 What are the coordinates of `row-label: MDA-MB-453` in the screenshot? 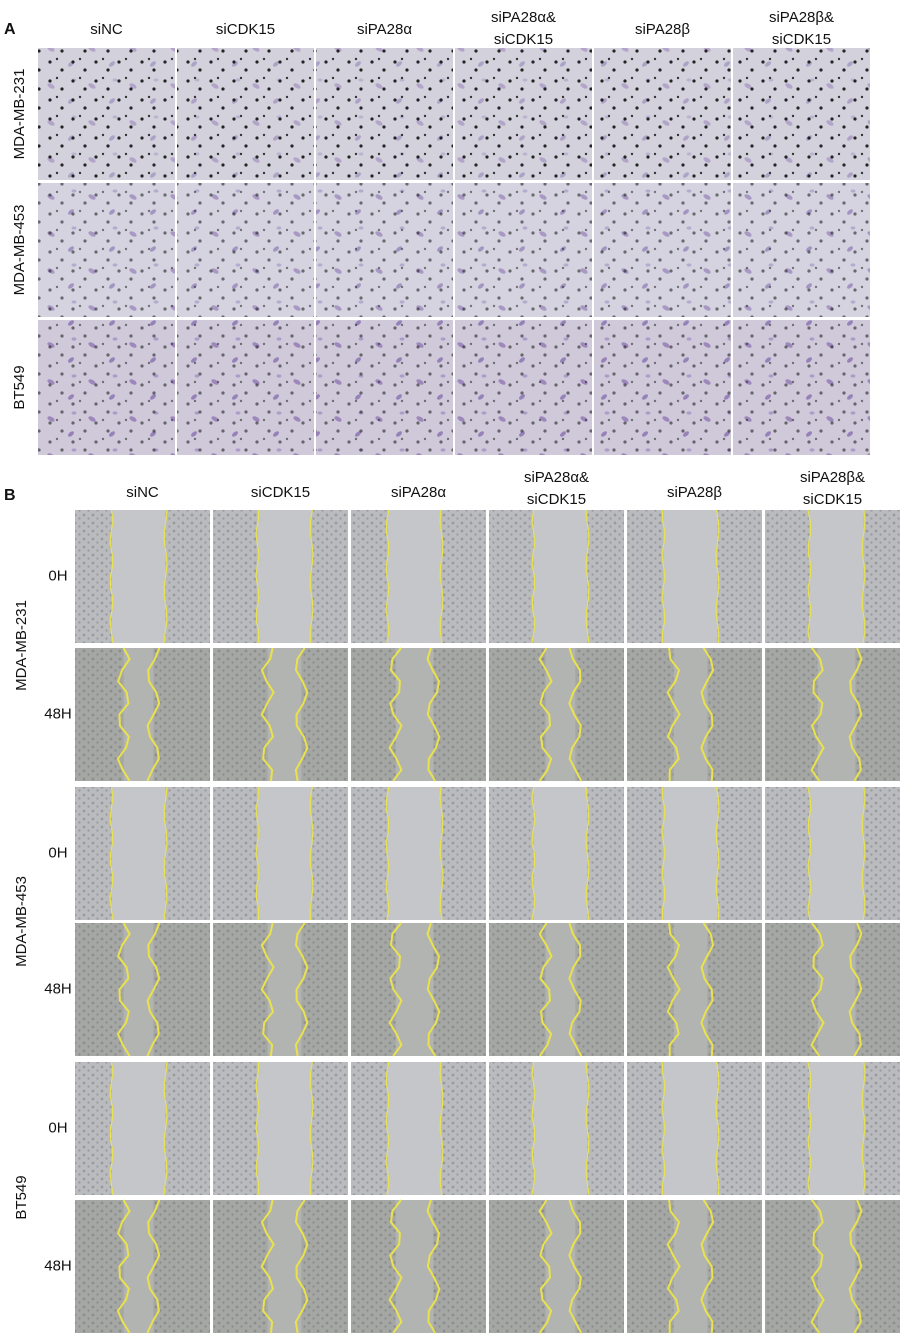 It's located at (19, 250).